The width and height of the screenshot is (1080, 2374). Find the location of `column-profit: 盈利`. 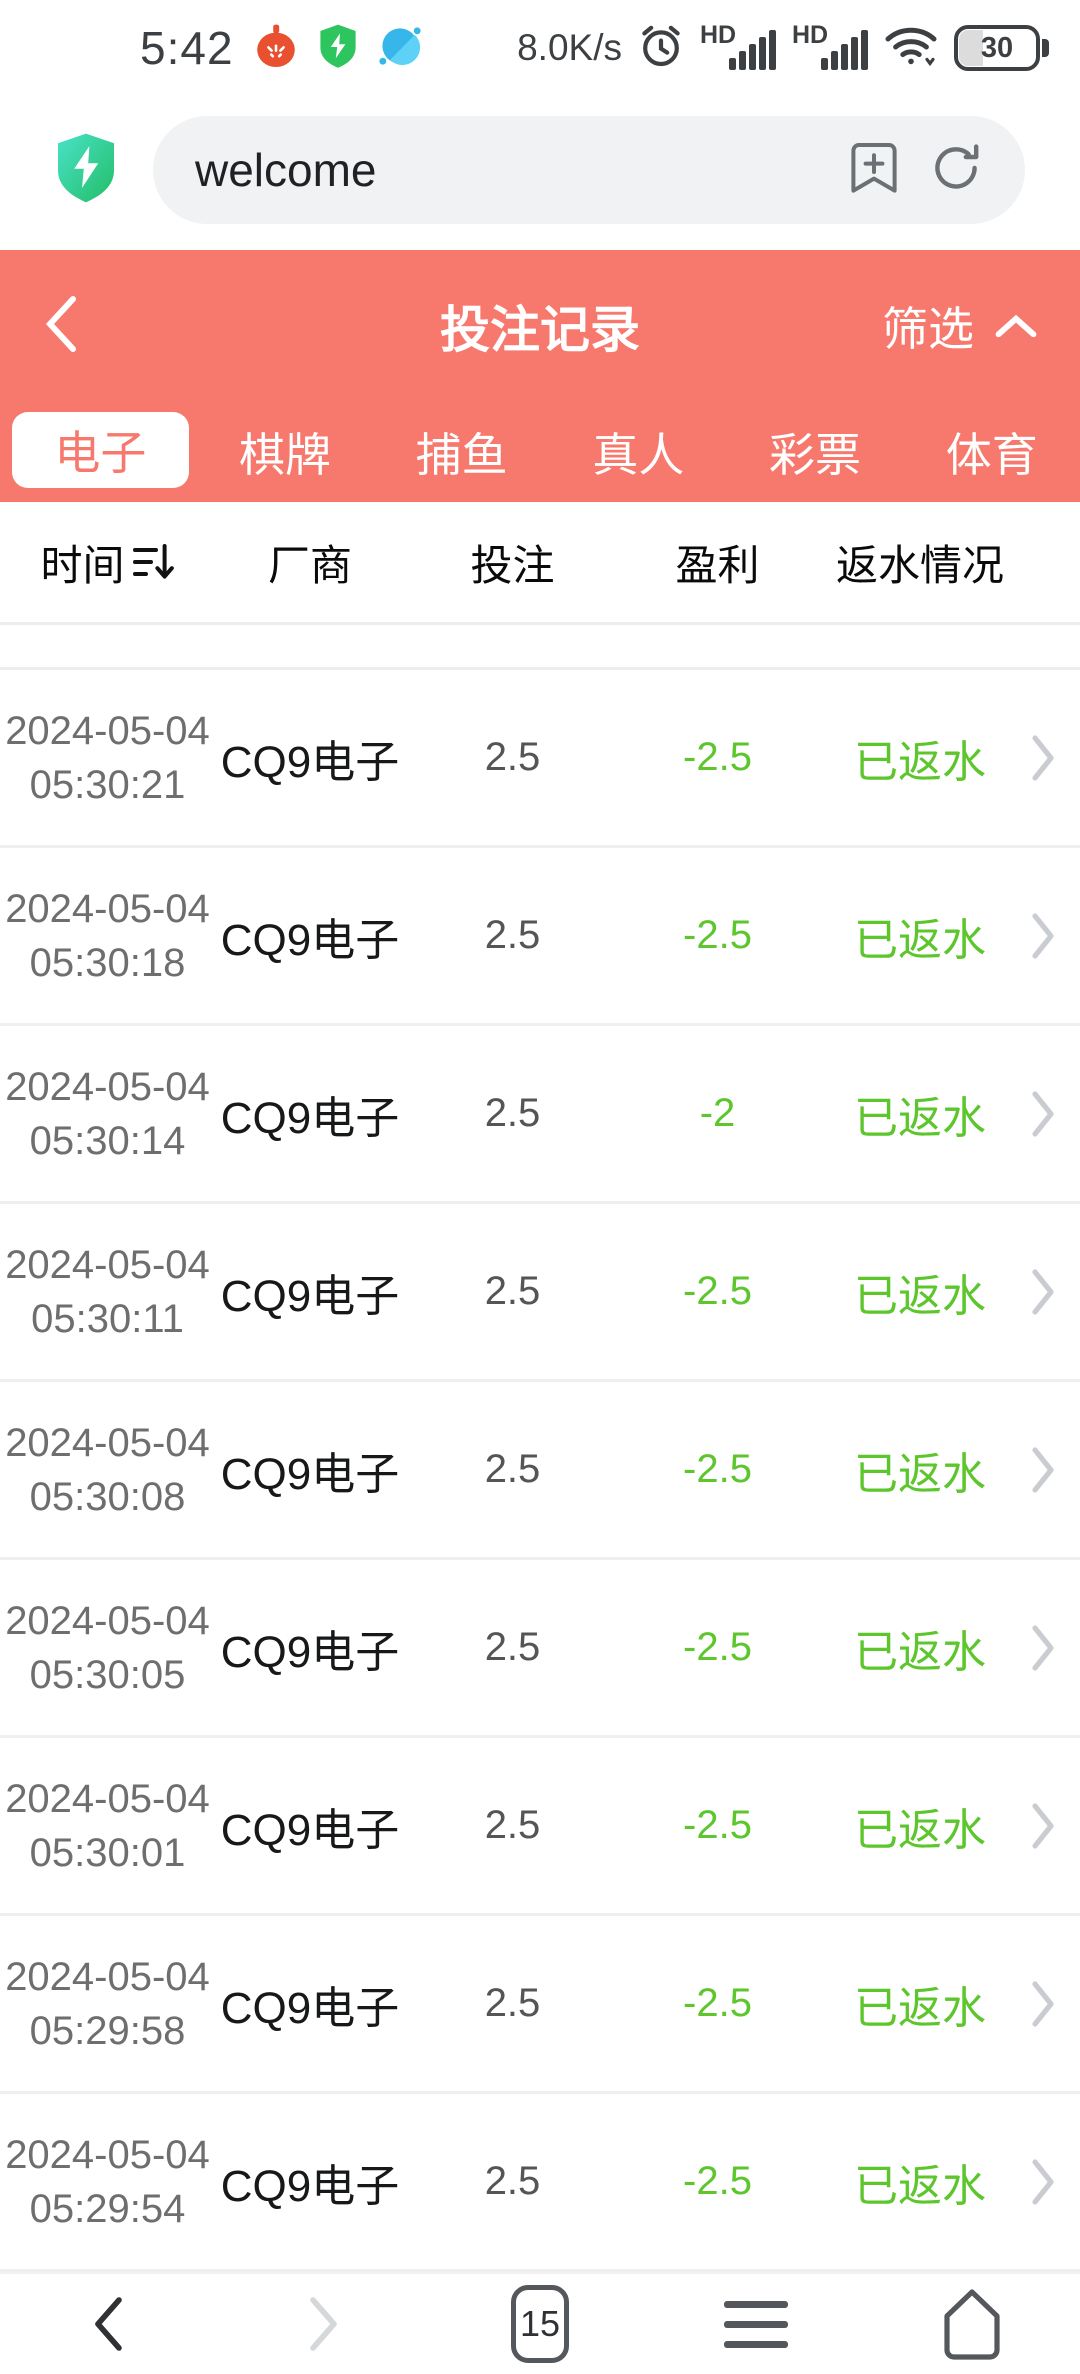

column-profit: 盈利 is located at coordinates (717, 565).